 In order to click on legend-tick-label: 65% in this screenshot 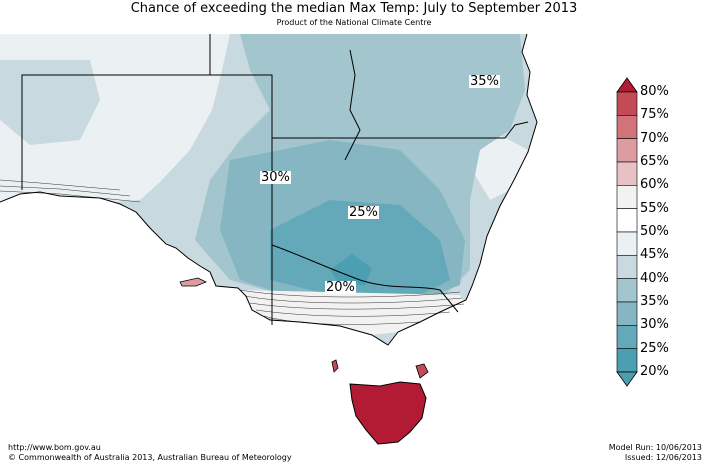, I will do `click(654, 161)`.